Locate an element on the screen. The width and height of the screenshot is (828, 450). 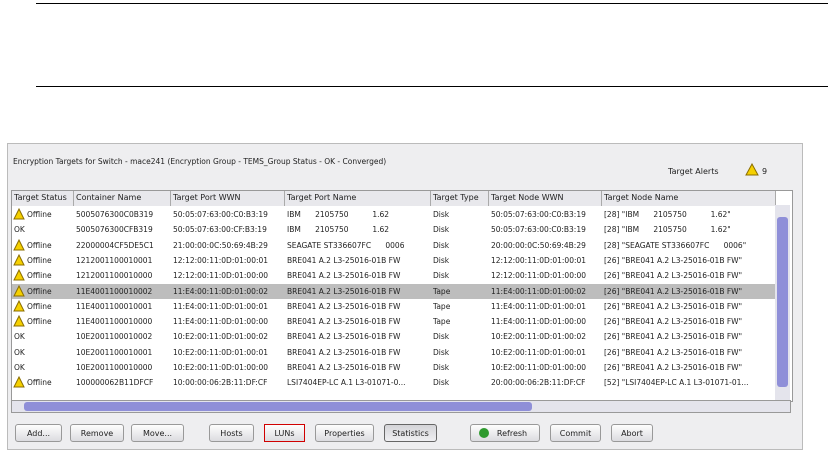
column-header: Target Node WWN is located at coordinates (545, 198).